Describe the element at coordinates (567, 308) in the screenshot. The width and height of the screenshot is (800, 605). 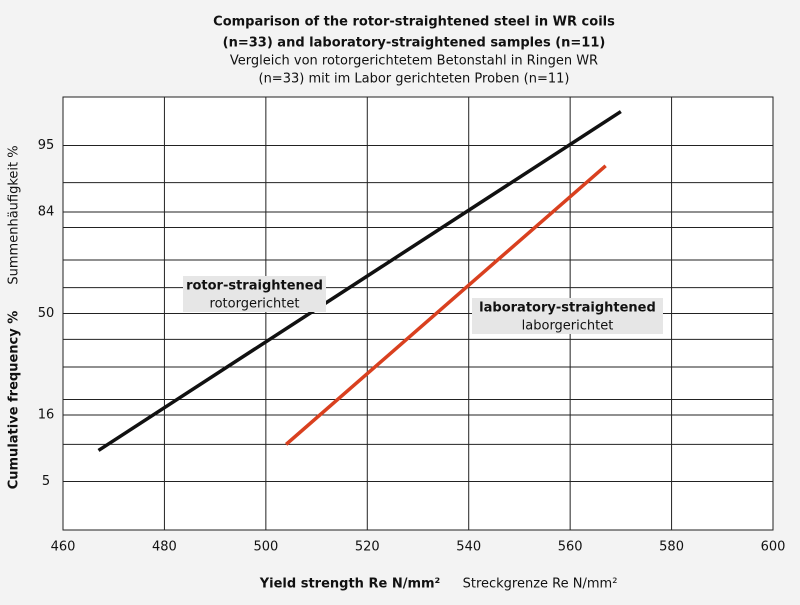
I see `series-label: laboratory-straightened` at that location.